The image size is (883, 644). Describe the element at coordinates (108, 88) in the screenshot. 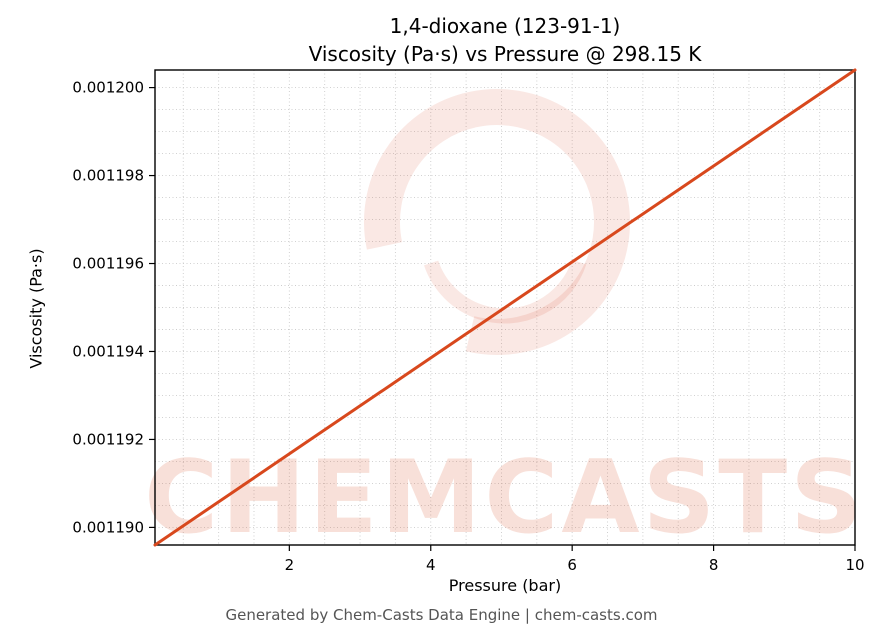

I see `y-tick-label: 0.001200` at that location.